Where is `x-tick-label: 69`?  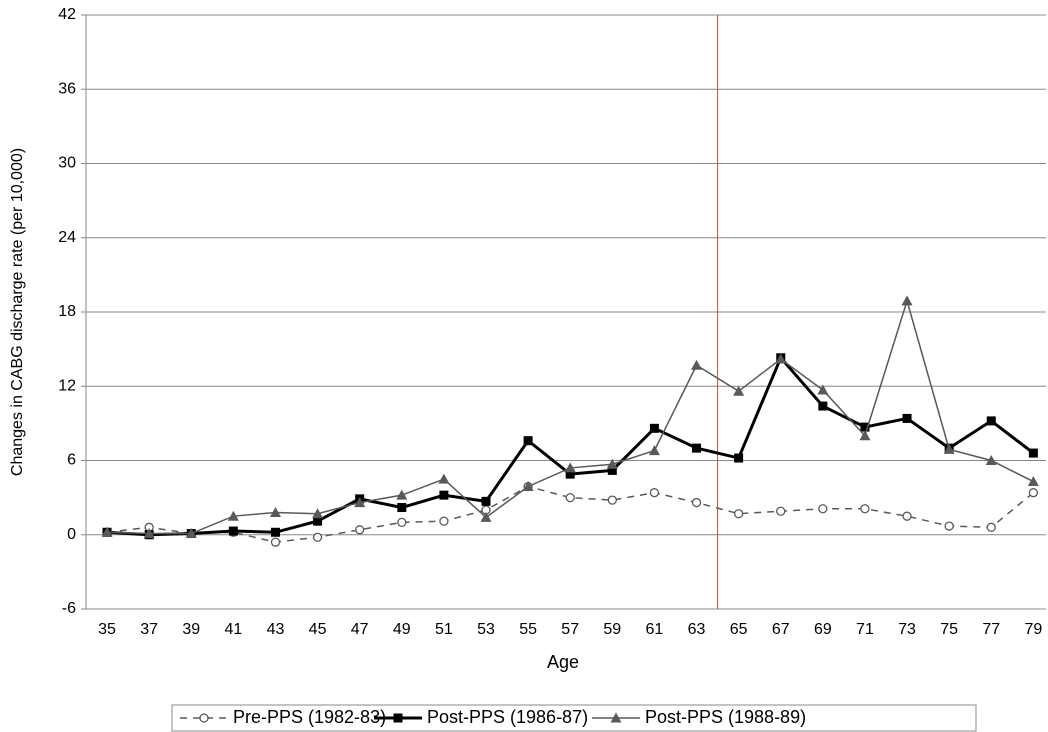 x-tick-label: 69 is located at coordinates (823, 629).